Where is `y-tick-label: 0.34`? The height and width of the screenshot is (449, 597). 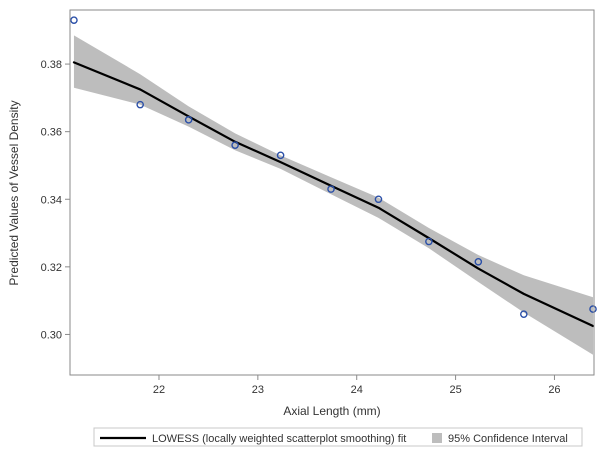 y-tick-label: 0.34 is located at coordinates (51, 200).